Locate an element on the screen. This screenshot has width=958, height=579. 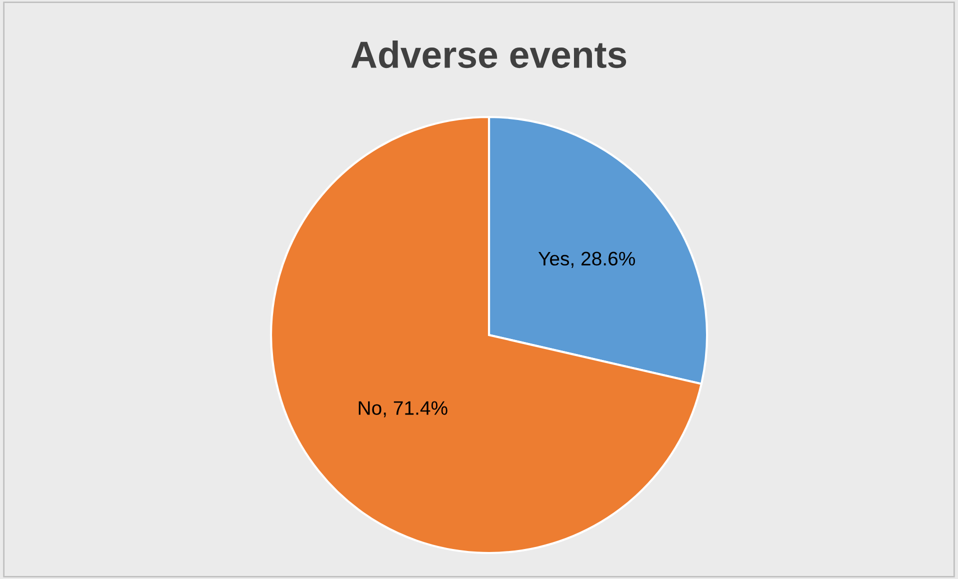
chart-title: Adverse events is located at coordinates (488, 54).